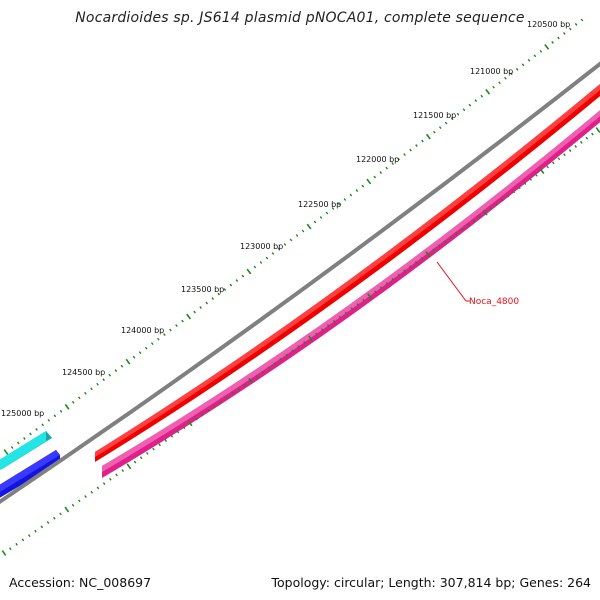 This screenshot has height=600, width=600. I want to click on tick-label: 125000 bp, so click(22, 413).